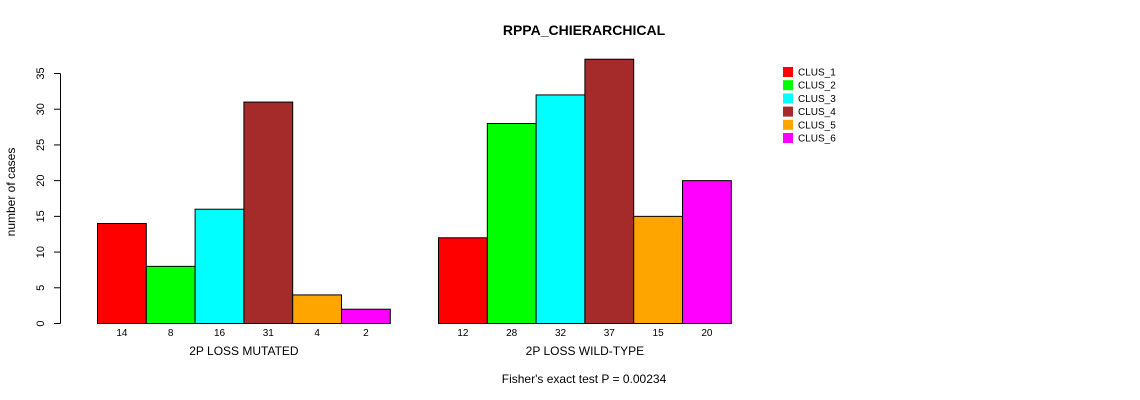 The width and height of the screenshot is (1140, 400). I want to click on bar-value-label: 31, so click(269, 333).